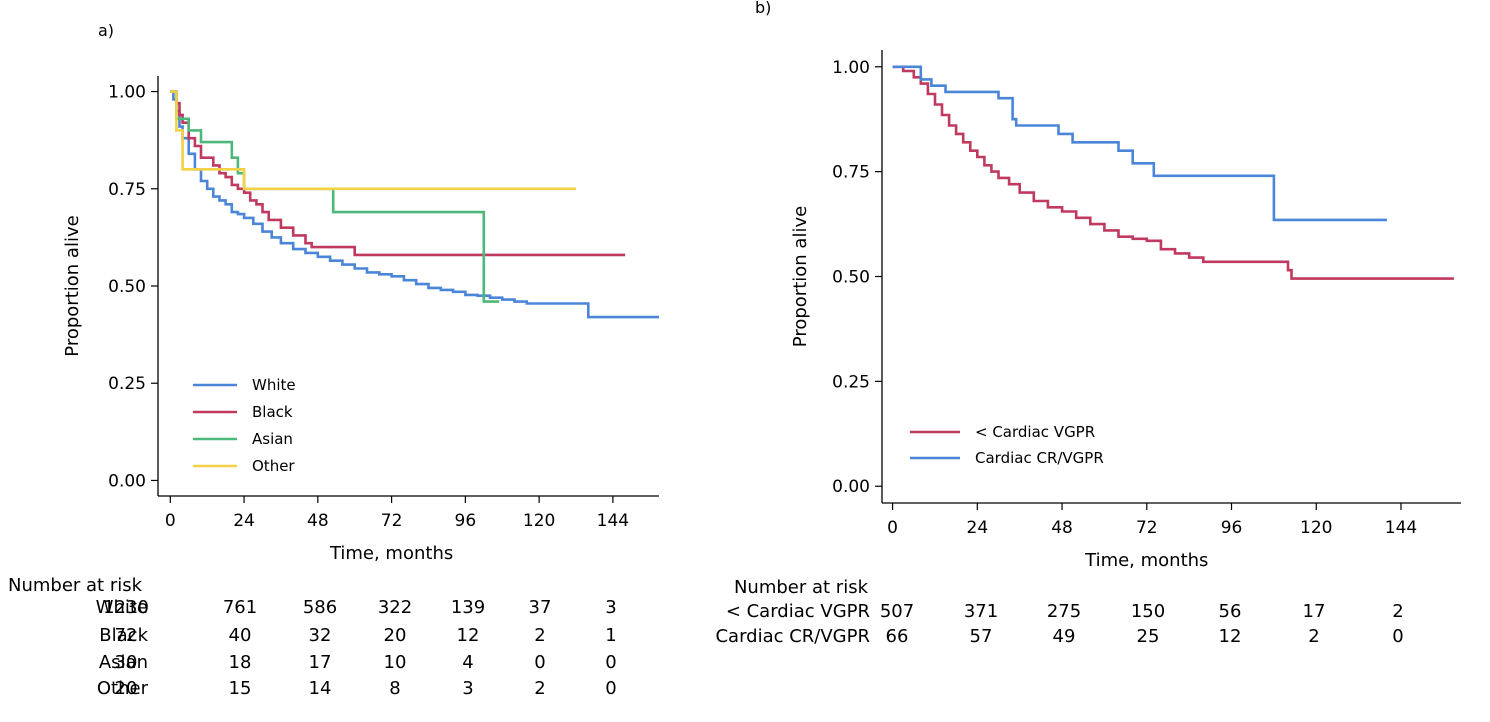  I want to click on risk-row-label: Asian, so click(123, 662).